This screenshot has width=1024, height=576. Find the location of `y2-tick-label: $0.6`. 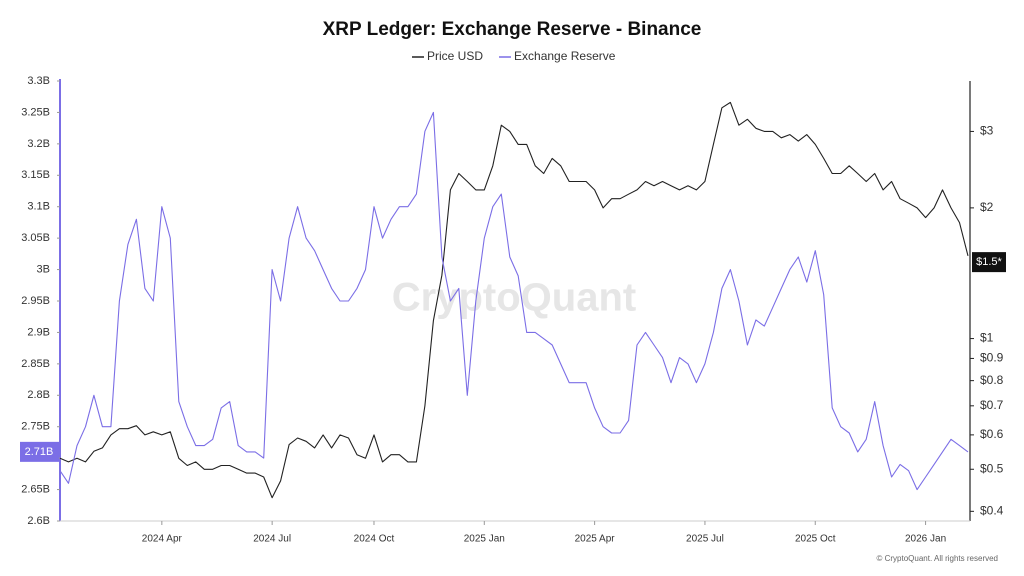

y2-tick-label: $0.6 is located at coordinates (992, 434).